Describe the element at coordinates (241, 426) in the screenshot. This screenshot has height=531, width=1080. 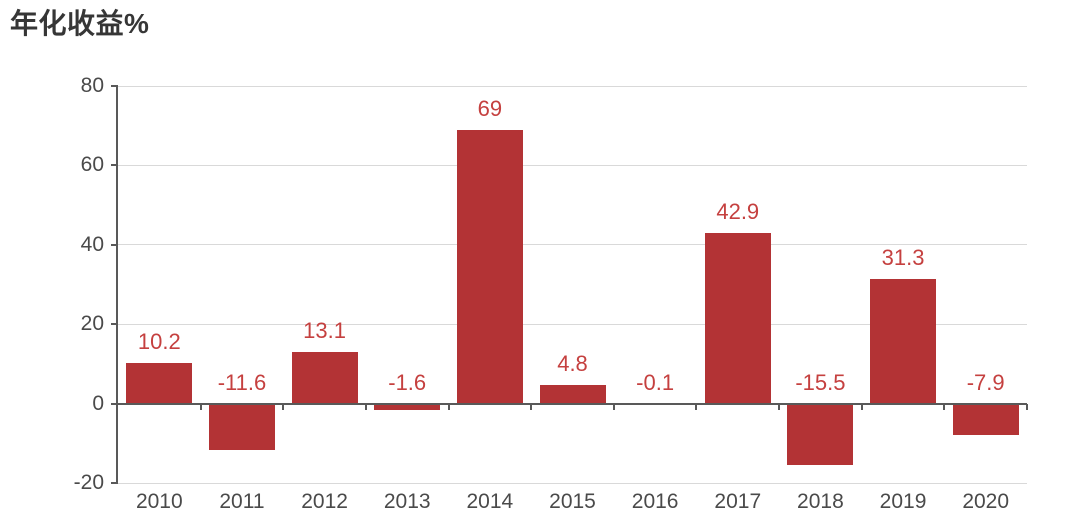
I see `bar-2011` at that location.